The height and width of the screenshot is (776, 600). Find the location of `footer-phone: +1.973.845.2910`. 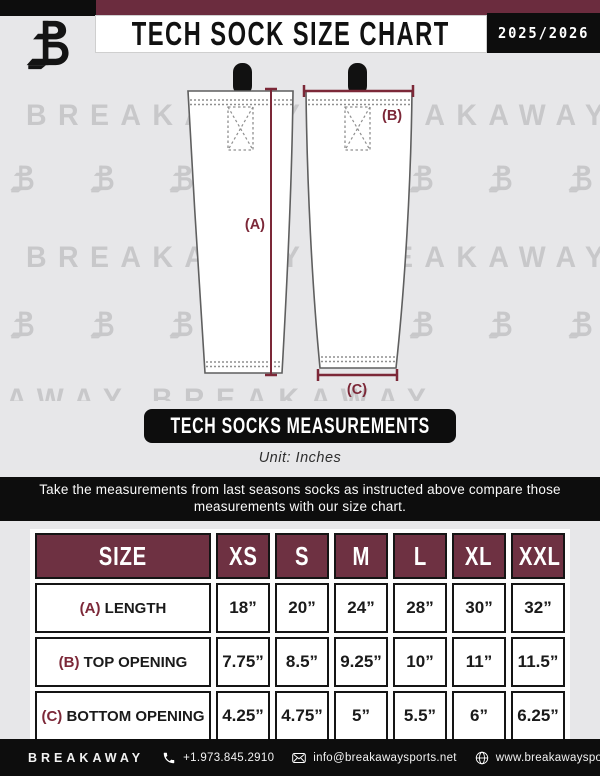

footer-phone: +1.973.845.2910 is located at coordinates (218, 758).